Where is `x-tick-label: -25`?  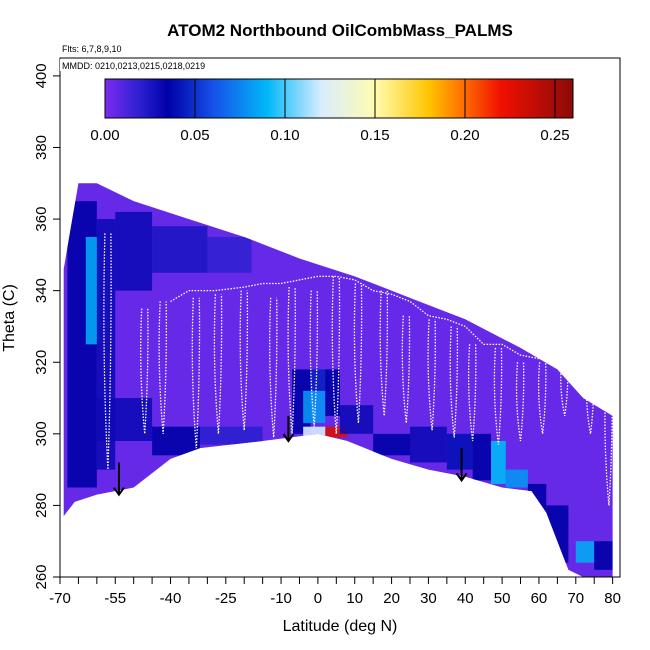 x-tick-label: -25 is located at coordinates (226, 598).